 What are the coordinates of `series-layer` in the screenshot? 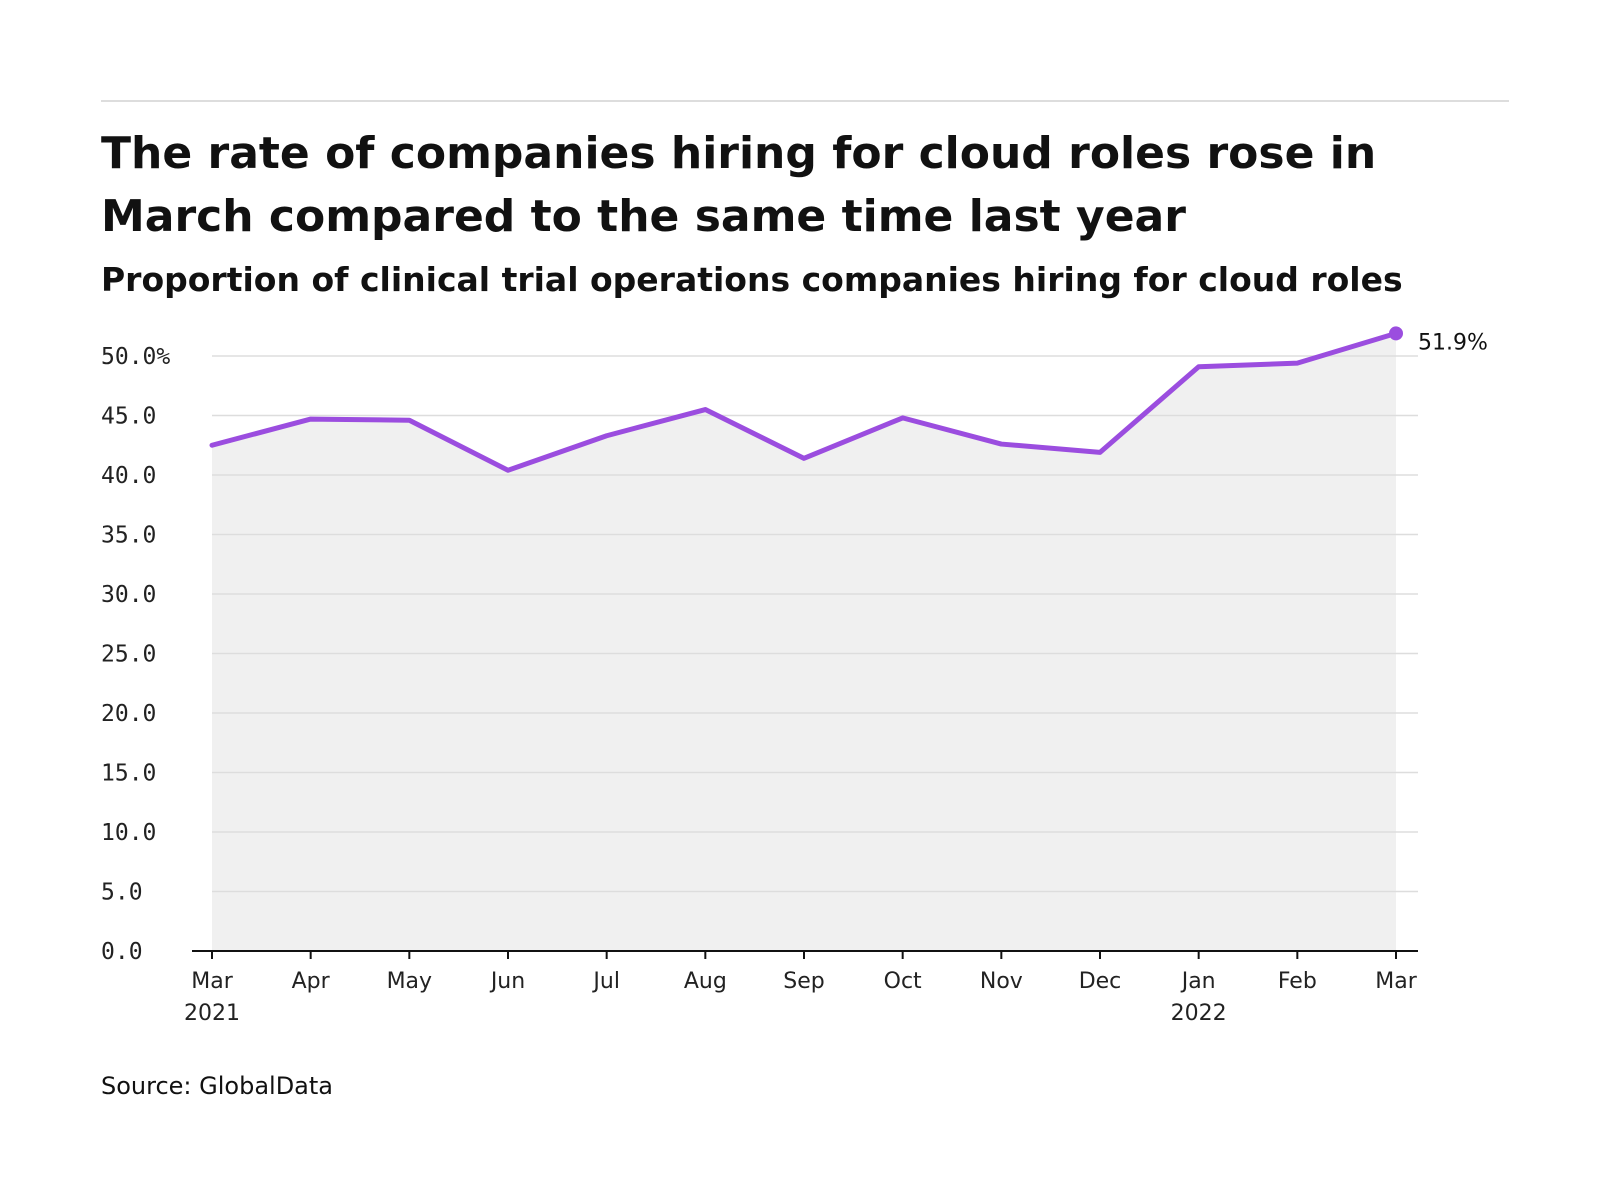 It's located at (806, 399).